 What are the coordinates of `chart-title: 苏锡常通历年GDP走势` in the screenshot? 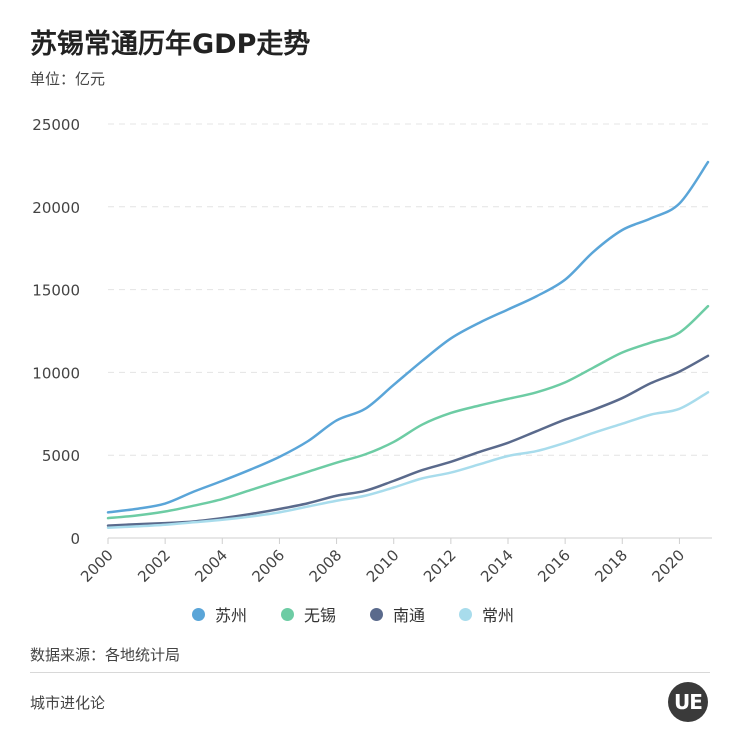 It's located at (170, 44).